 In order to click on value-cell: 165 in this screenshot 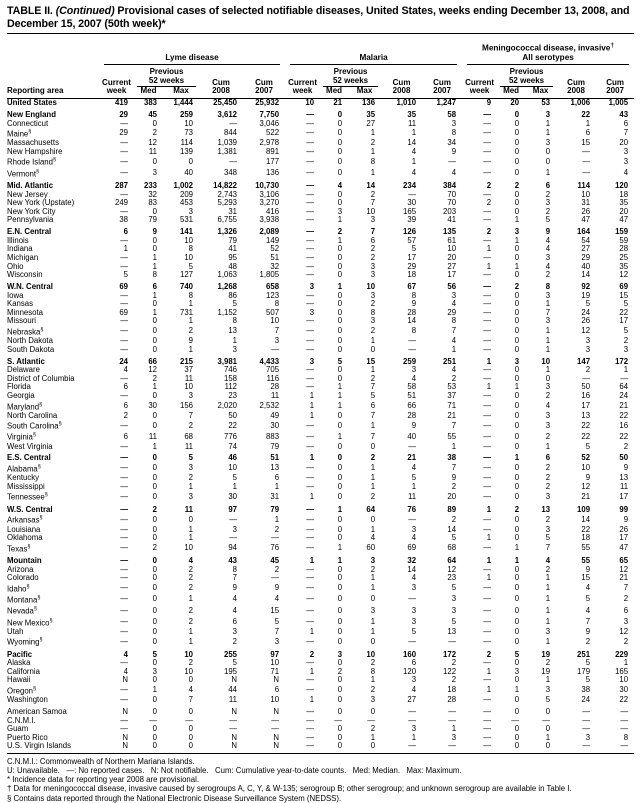, I will do `click(622, 671)`.